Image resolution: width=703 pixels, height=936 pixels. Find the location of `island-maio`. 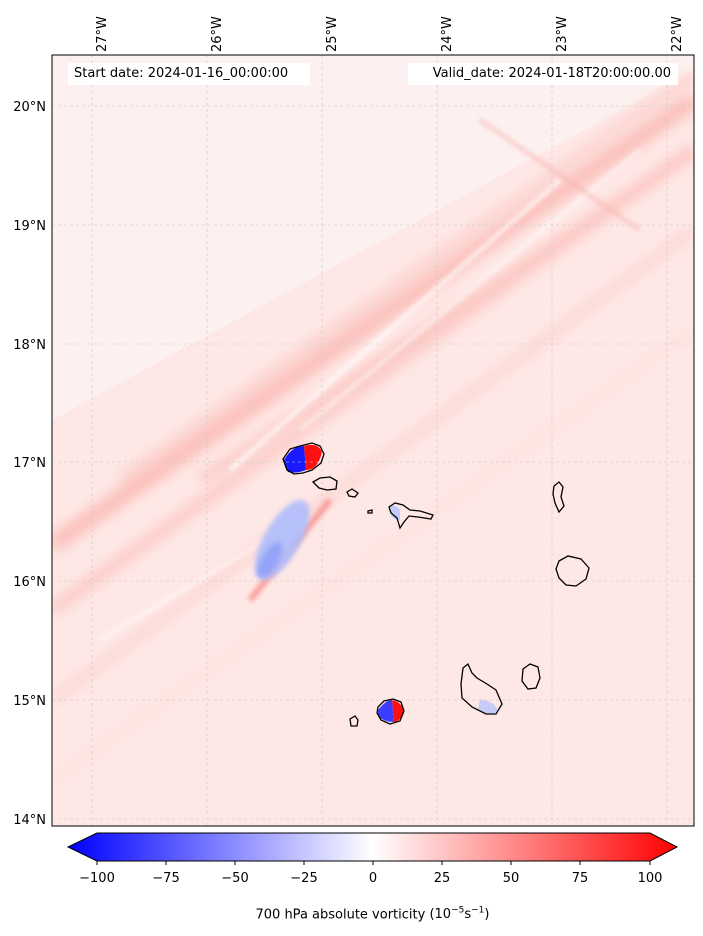

island-maio is located at coordinates (531, 676).